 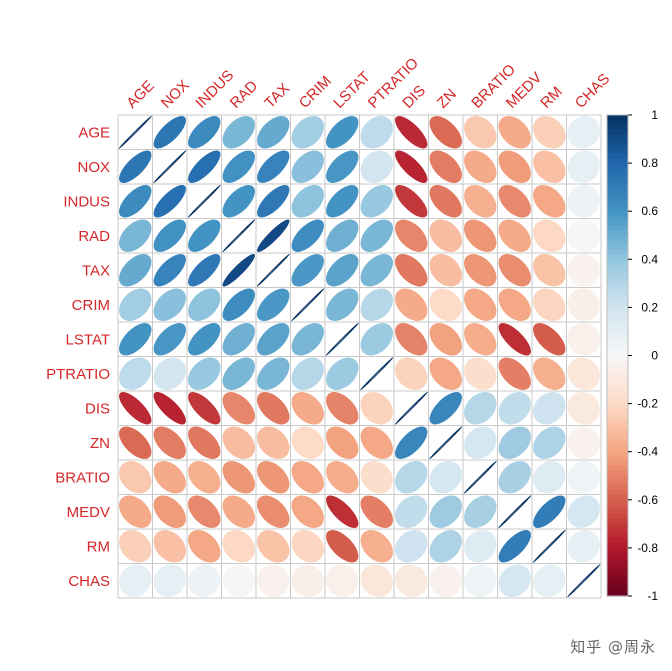 What do you see at coordinates (583, 304) in the screenshot?
I see `corr-ellipse-crim-chas` at bounding box center [583, 304].